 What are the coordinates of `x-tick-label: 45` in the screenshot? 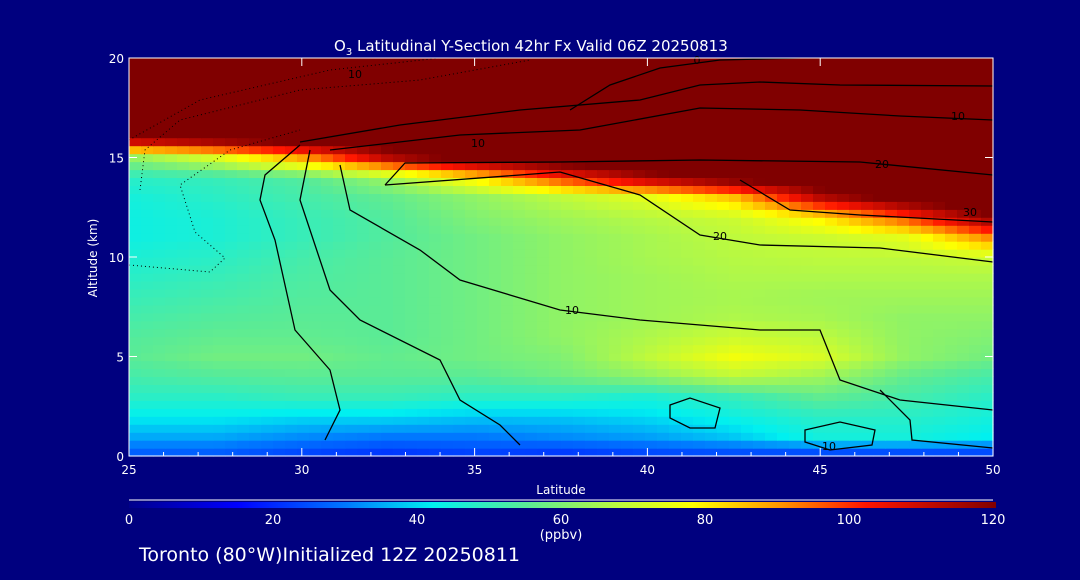 It's located at (820, 470).